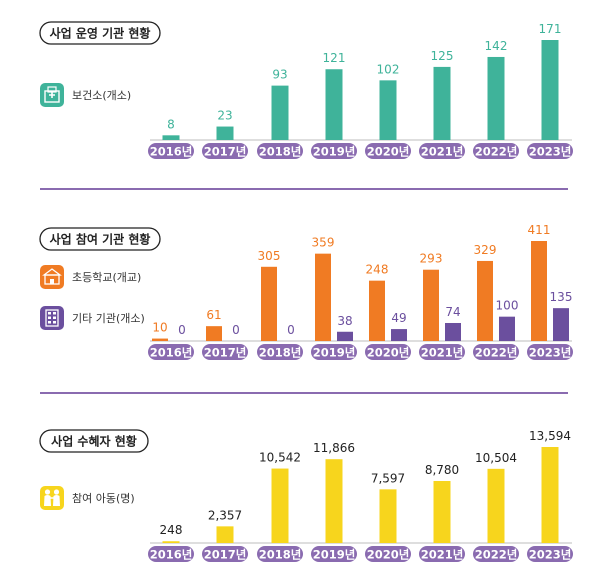 This screenshot has width=610, height=580. What do you see at coordinates (485, 250) in the screenshot?
I see `data-label: 329` at bounding box center [485, 250].